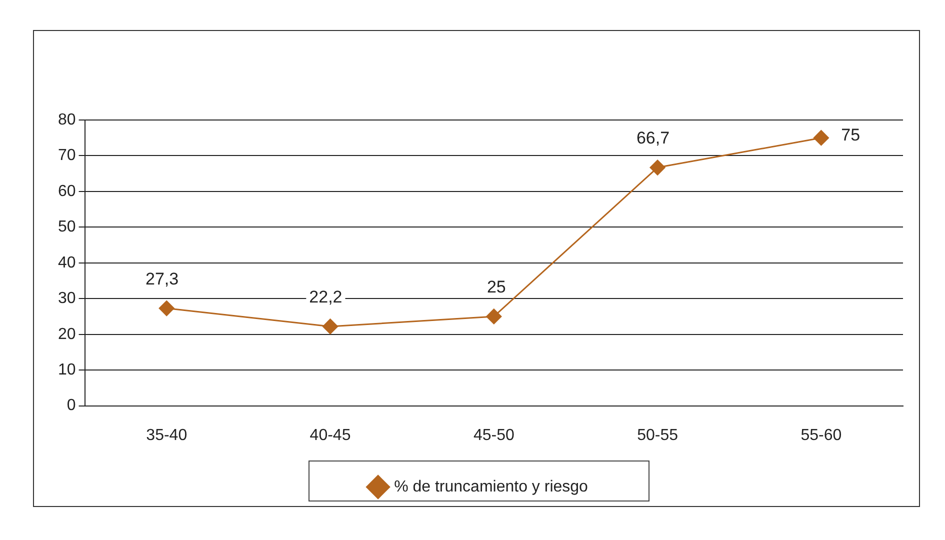 This screenshot has width=945, height=540. What do you see at coordinates (71, 405) in the screenshot?
I see `y-tick-label: 0` at bounding box center [71, 405].